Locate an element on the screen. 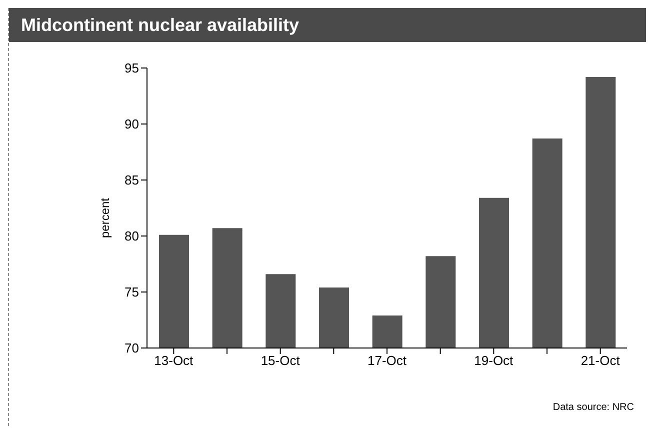  source-note: Data source: NRC is located at coordinates (593, 407).